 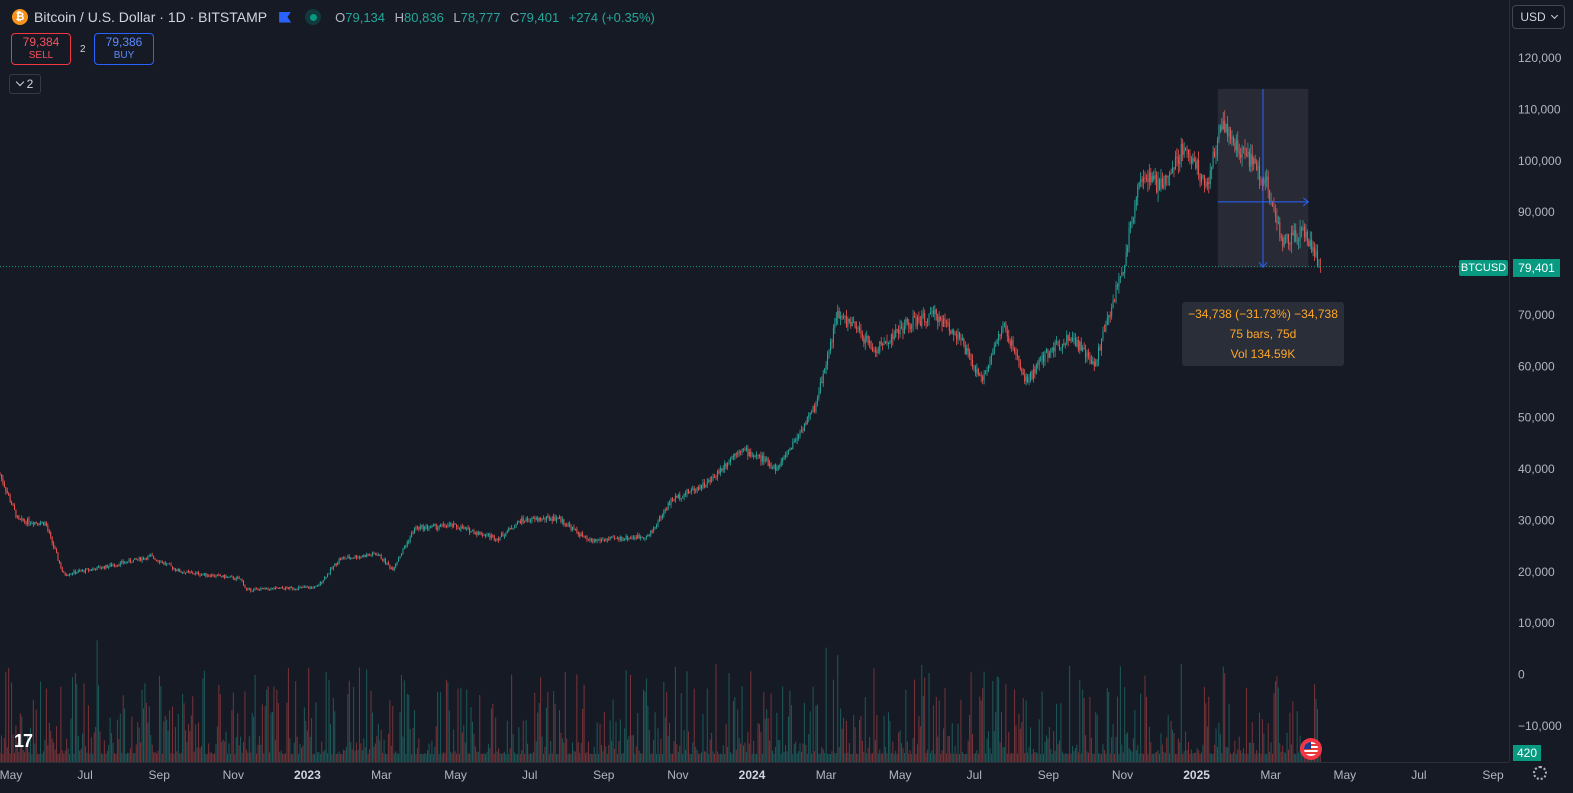 I want to click on tradingview-logo: 17, so click(x=23, y=741).